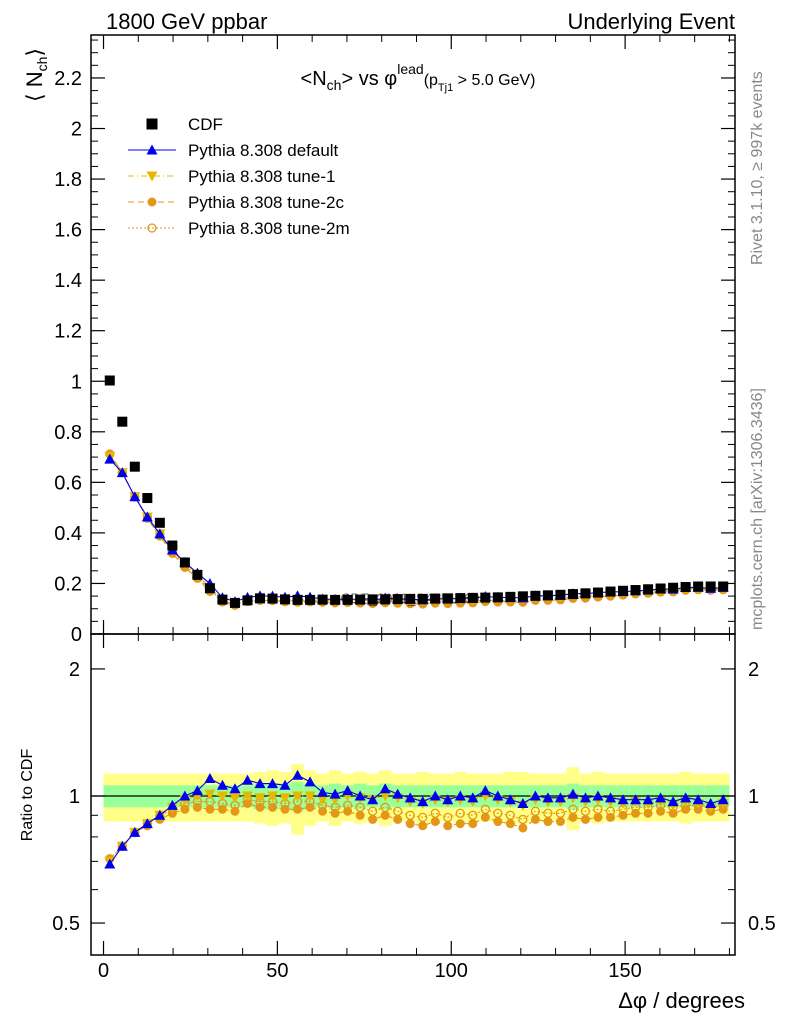  What do you see at coordinates (263, 150) in the screenshot?
I see `legend-label: Pythia 8.308 default` at bounding box center [263, 150].